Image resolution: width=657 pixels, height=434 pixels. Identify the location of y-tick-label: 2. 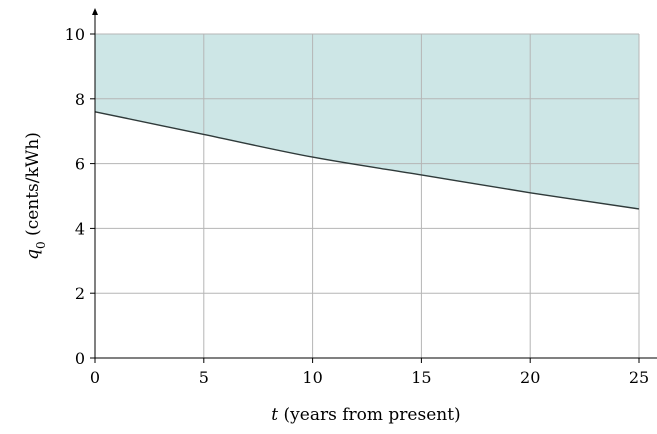
(80, 293).